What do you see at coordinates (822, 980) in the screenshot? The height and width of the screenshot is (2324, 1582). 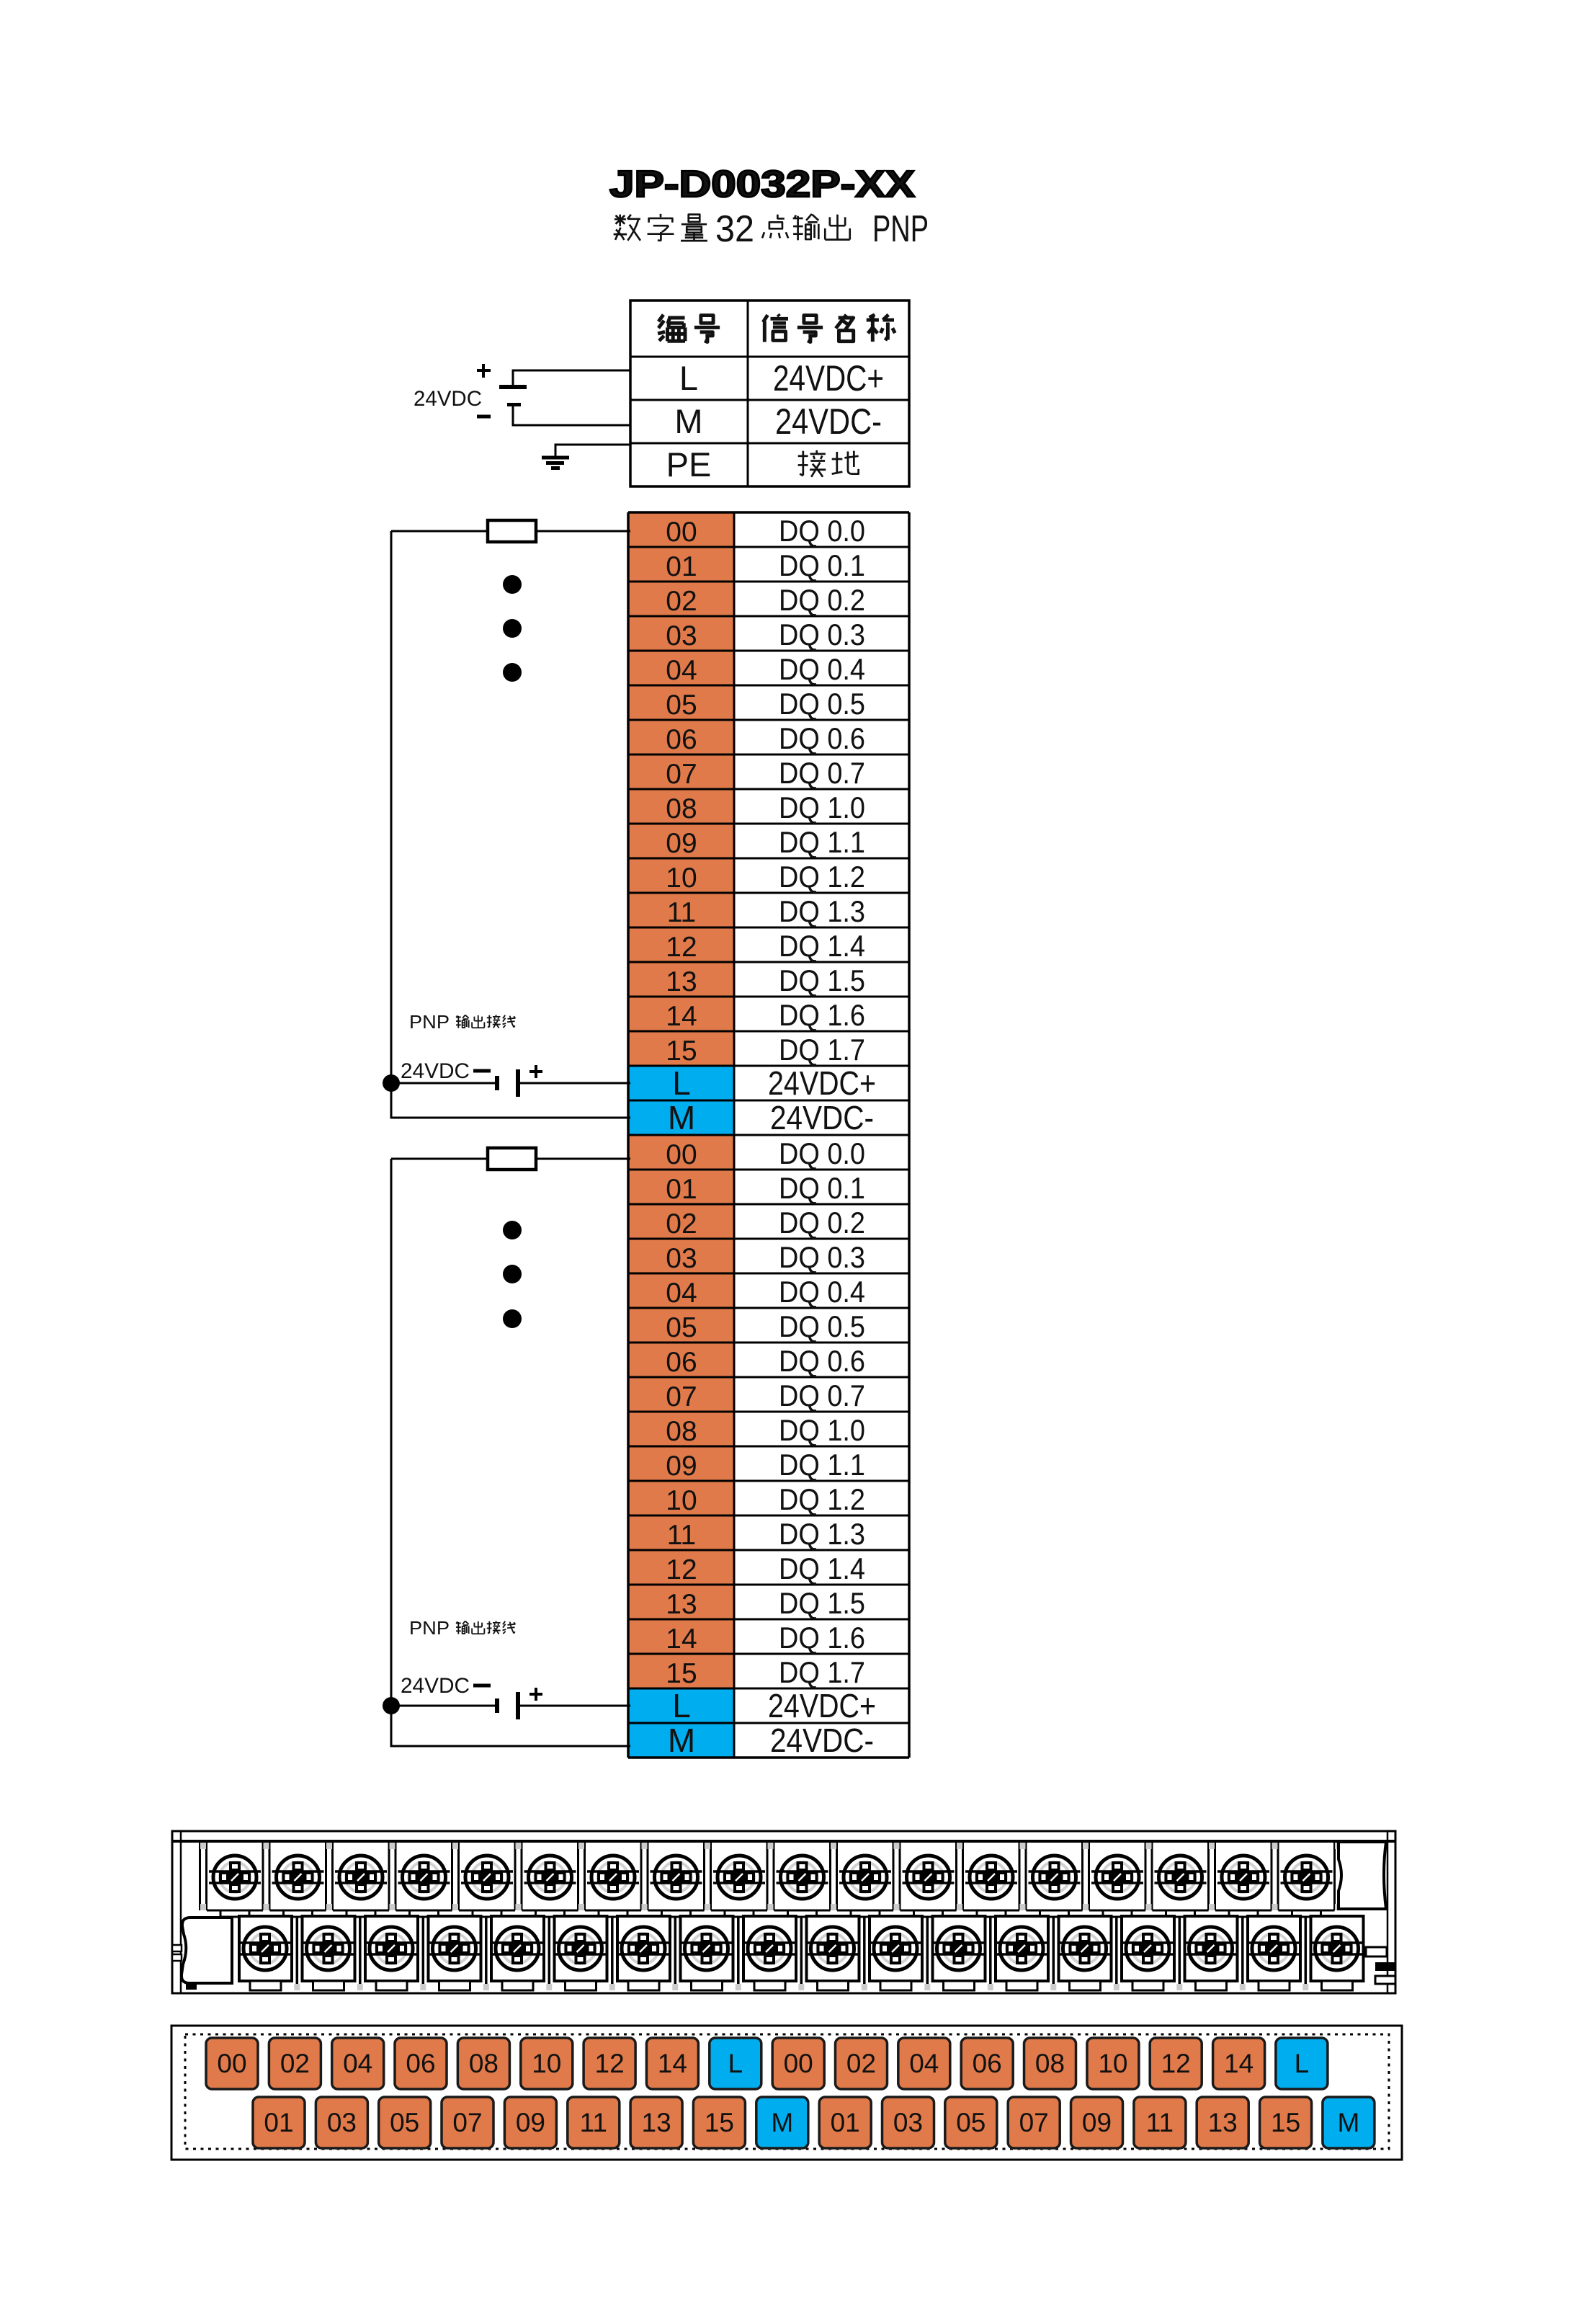 I see `svg-text: DQ 1.5` at bounding box center [822, 980].